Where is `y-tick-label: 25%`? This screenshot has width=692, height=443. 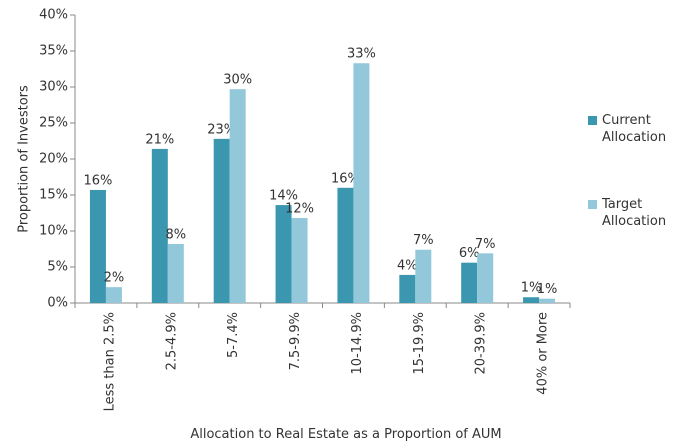
y-tick-label: 25% is located at coordinates (53, 123).